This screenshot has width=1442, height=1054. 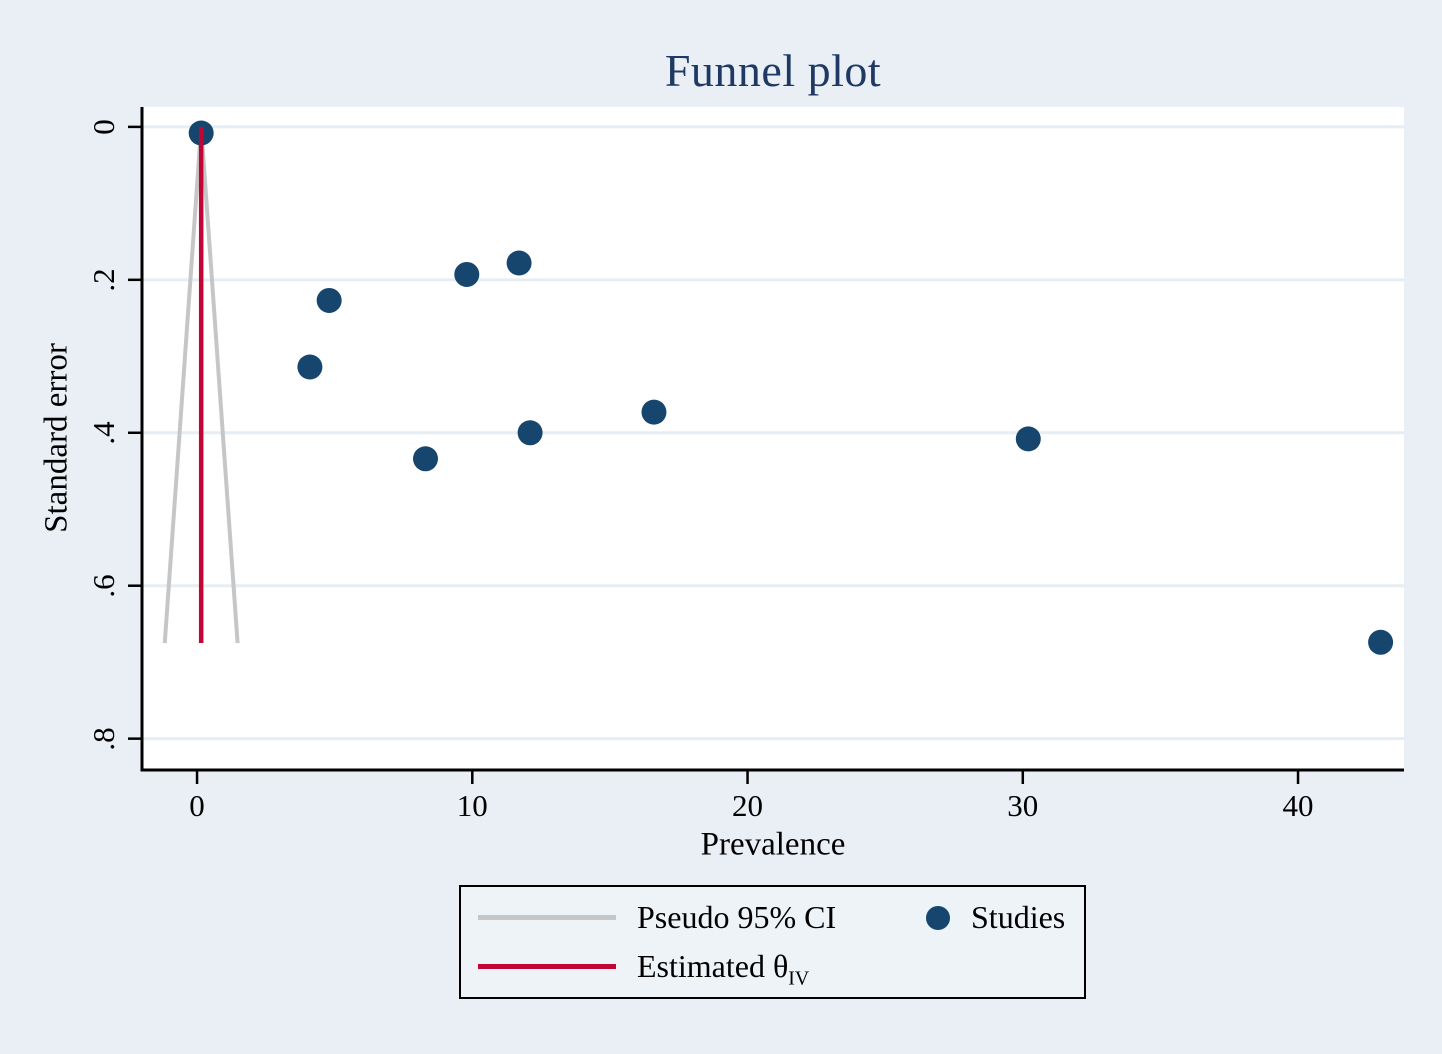 What do you see at coordinates (1018, 917) in the screenshot?
I see `legend-label-studies: Studies` at bounding box center [1018, 917].